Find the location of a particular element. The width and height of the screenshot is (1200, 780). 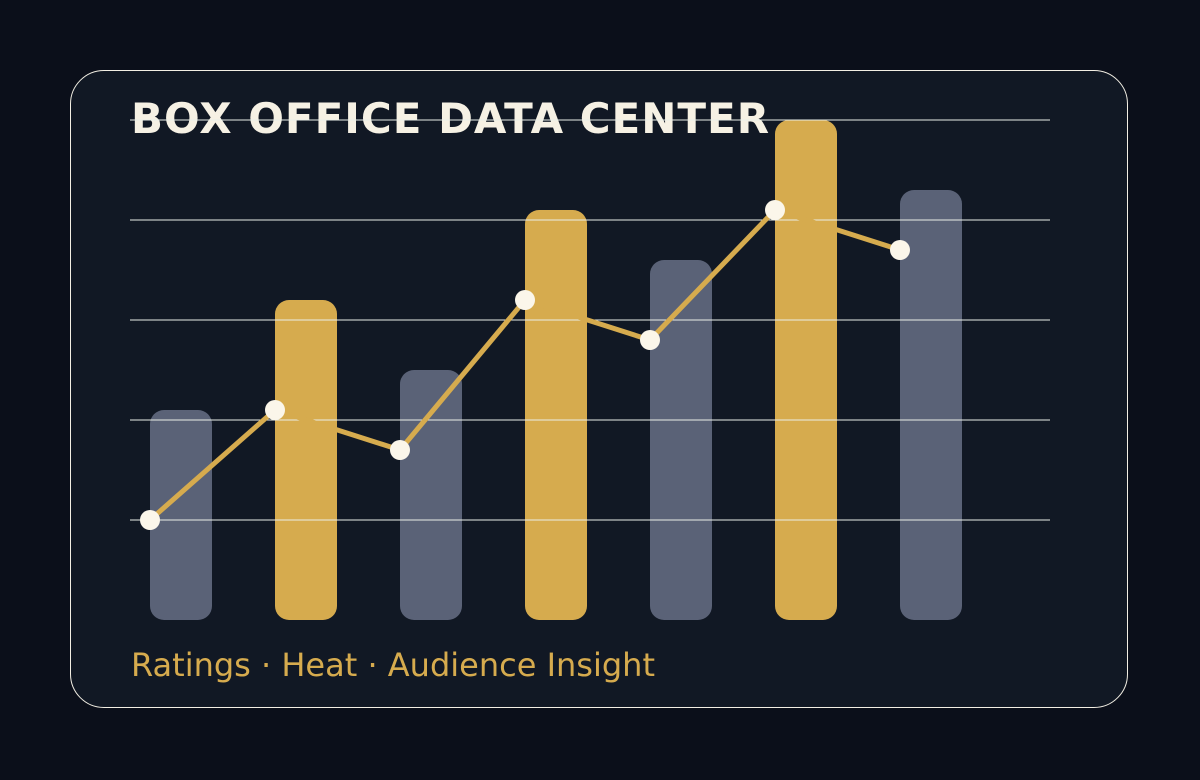

chart-subtitle: Ratings · Heat · Audience Insight is located at coordinates (393, 665).